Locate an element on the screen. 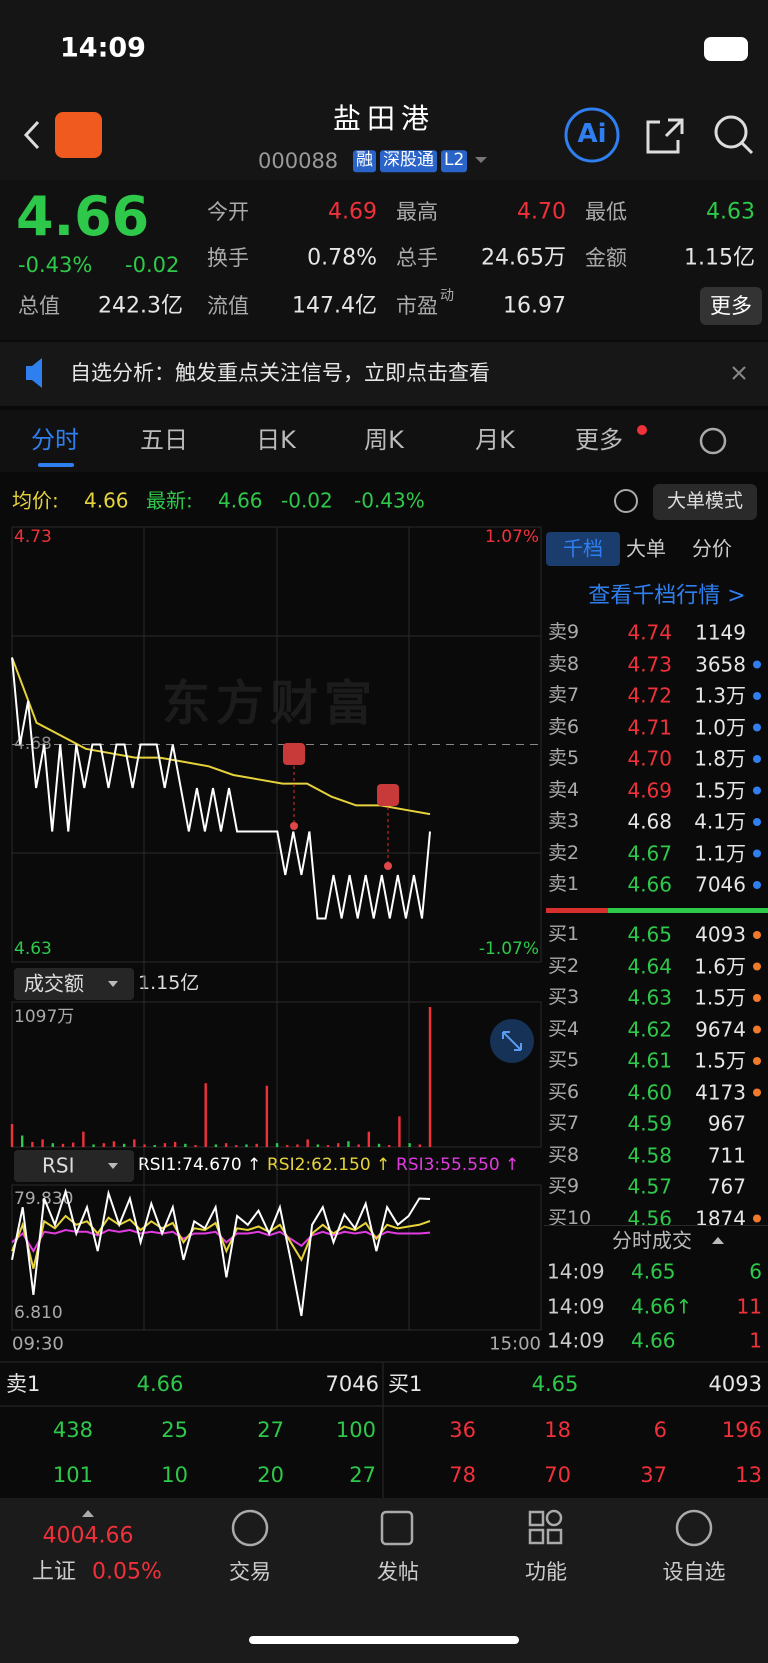  book-level: 卖4 is located at coordinates (564, 789).